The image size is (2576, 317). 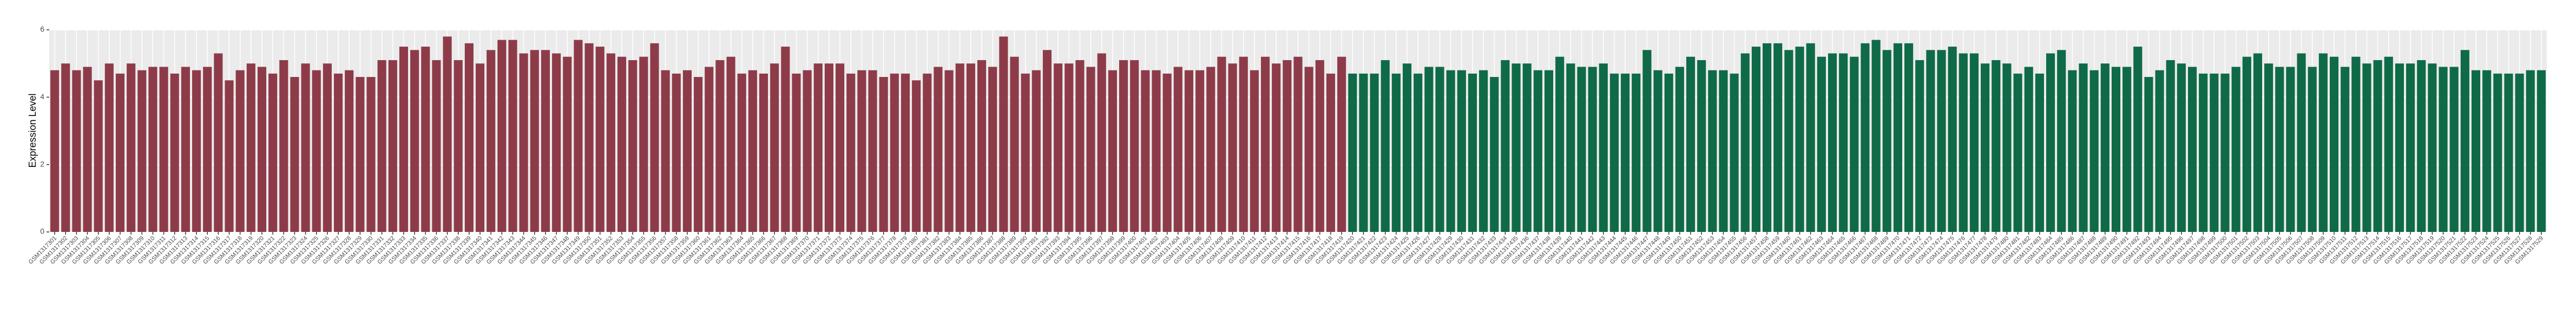 I want to click on y-tick-label: 2, so click(x=42, y=163).